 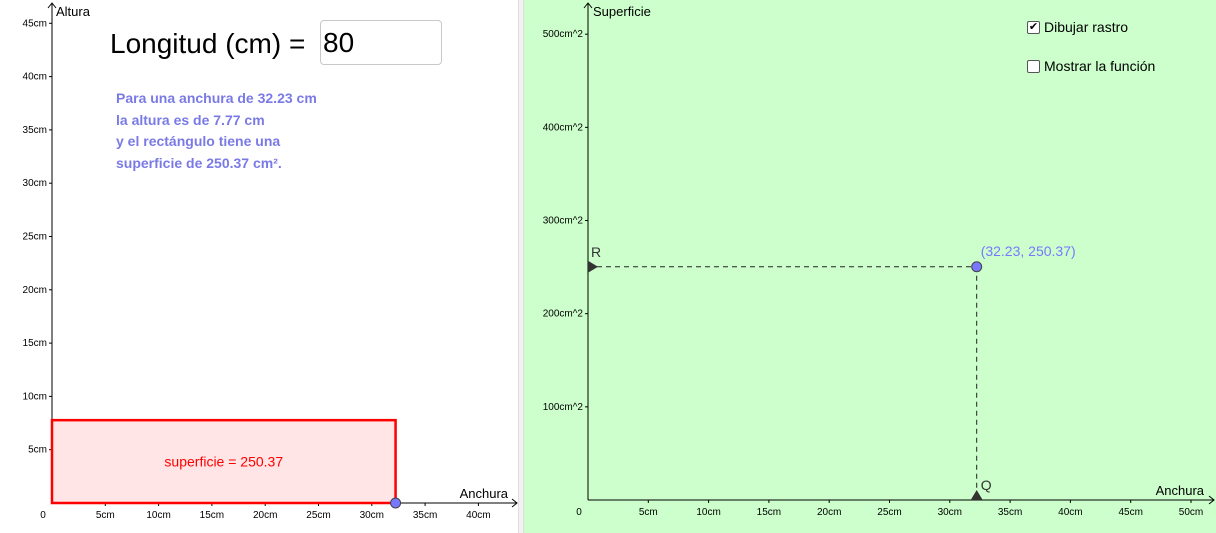 I want to click on y-axis-title: Superficie, so click(x=622, y=11).